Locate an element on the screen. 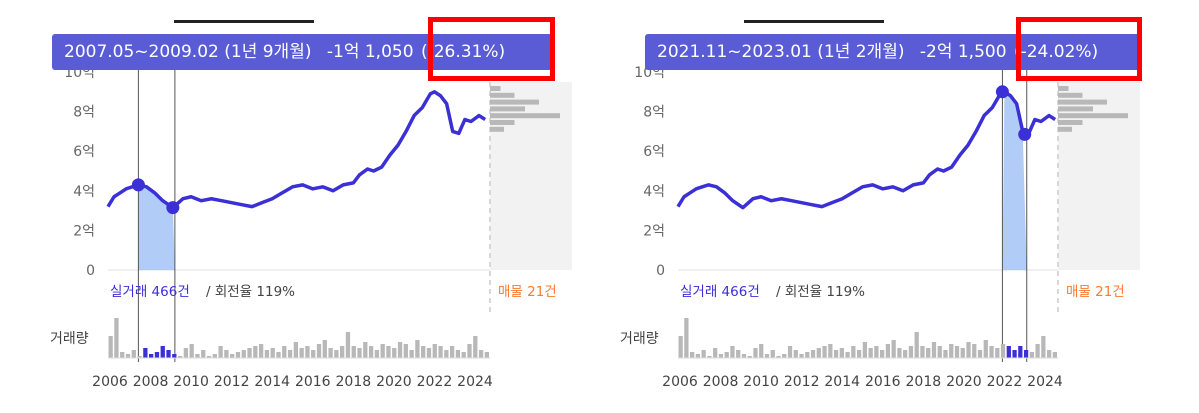  right-sell-label: 매물 21건 is located at coordinates (1095, 292).